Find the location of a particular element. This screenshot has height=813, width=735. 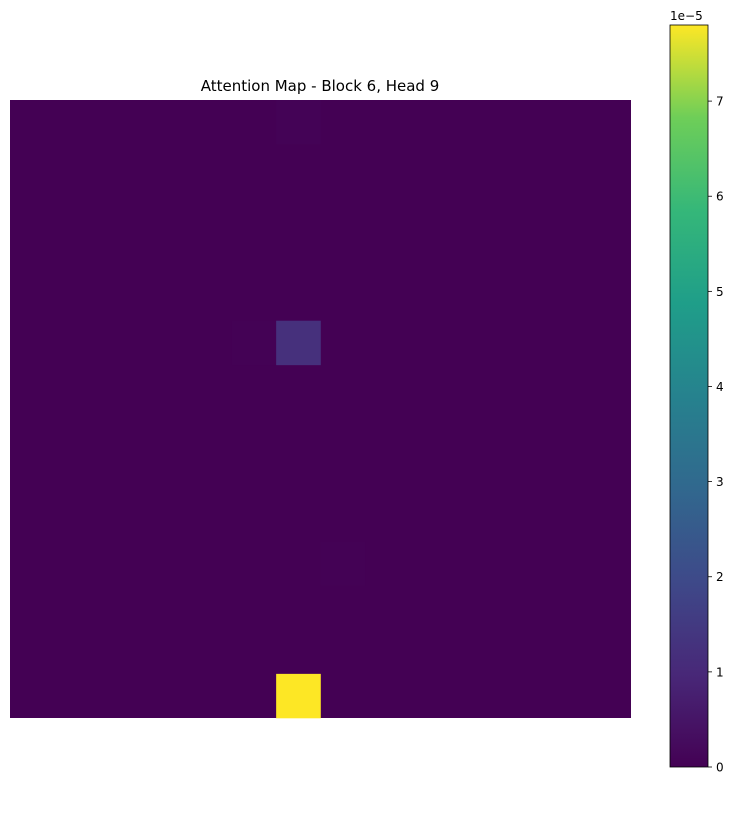

colorbar-tick-label: 4 is located at coordinates (720, 387).